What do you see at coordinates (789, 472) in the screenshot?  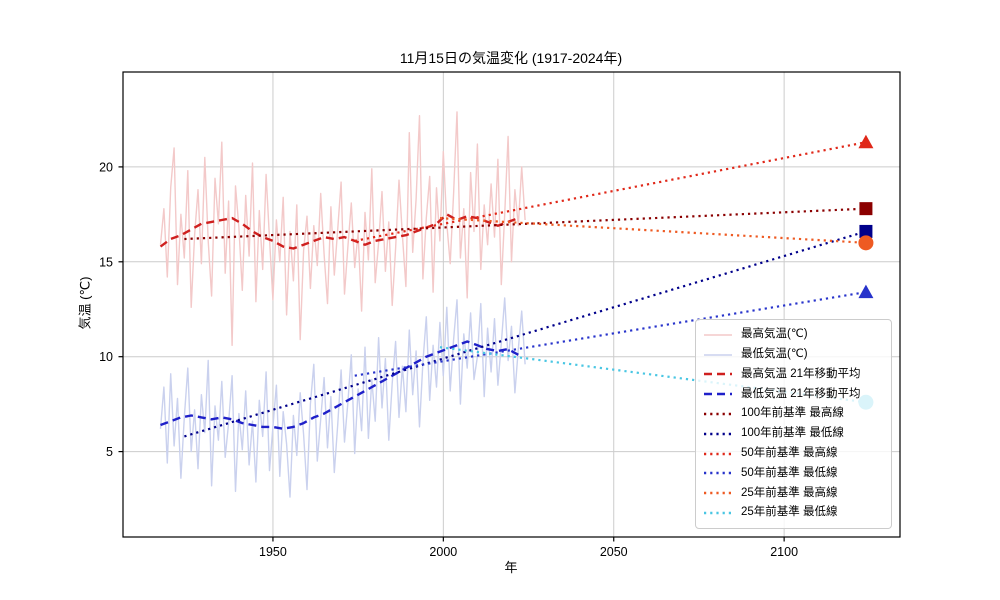 I see `legend-label: 50年前基準 最低線` at bounding box center [789, 472].